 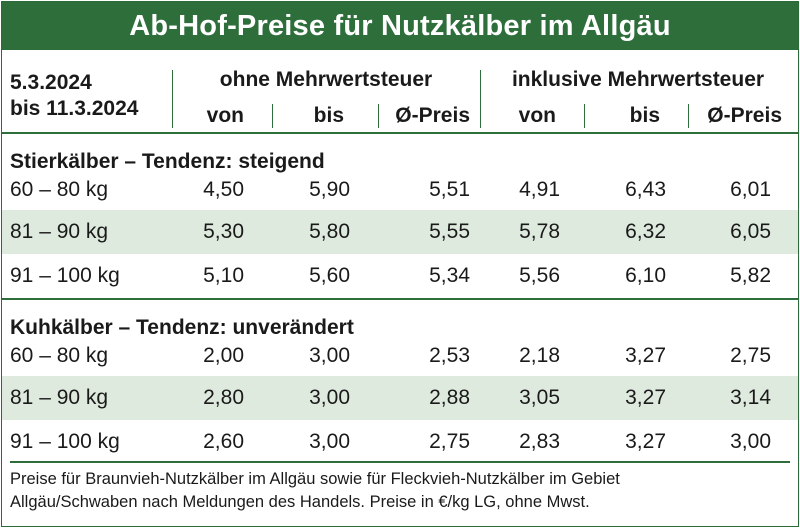 What do you see at coordinates (182, 327) in the screenshot?
I see `section-title: Kuhkälber – Tendenz: unverändert` at bounding box center [182, 327].